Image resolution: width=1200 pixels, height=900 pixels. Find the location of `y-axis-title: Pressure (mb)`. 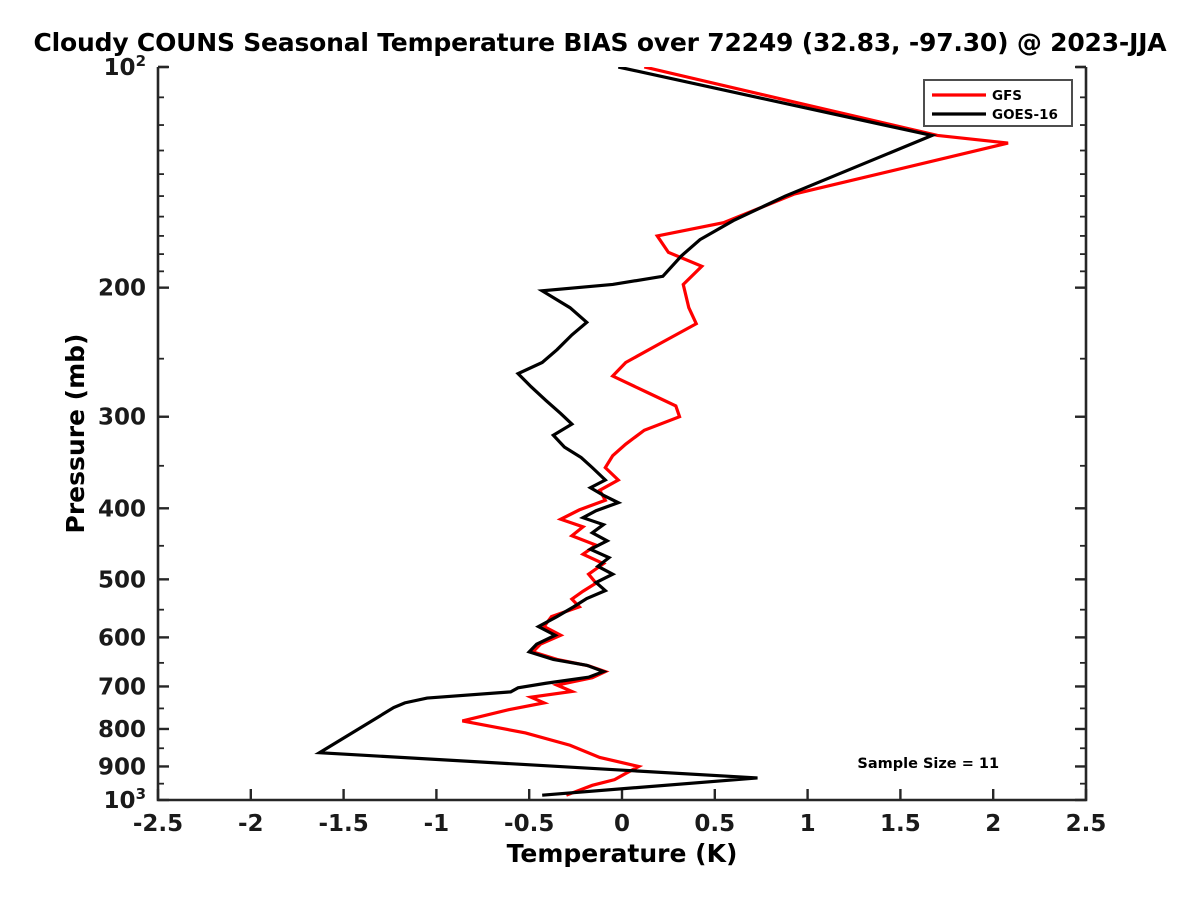

y-axis-title: Pressure (mb) is located at coordinates (75, 434).